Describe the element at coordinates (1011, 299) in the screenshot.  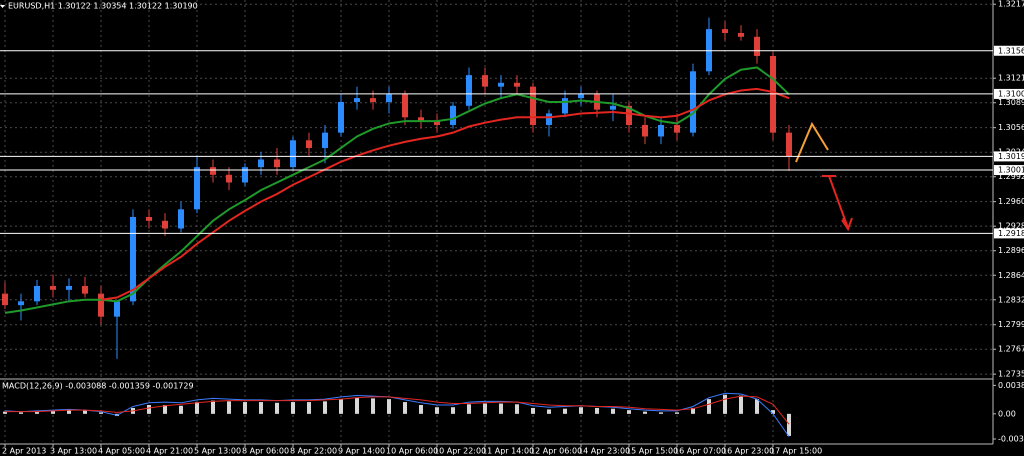
I see `y-tick-label: 1.28320` at that location.